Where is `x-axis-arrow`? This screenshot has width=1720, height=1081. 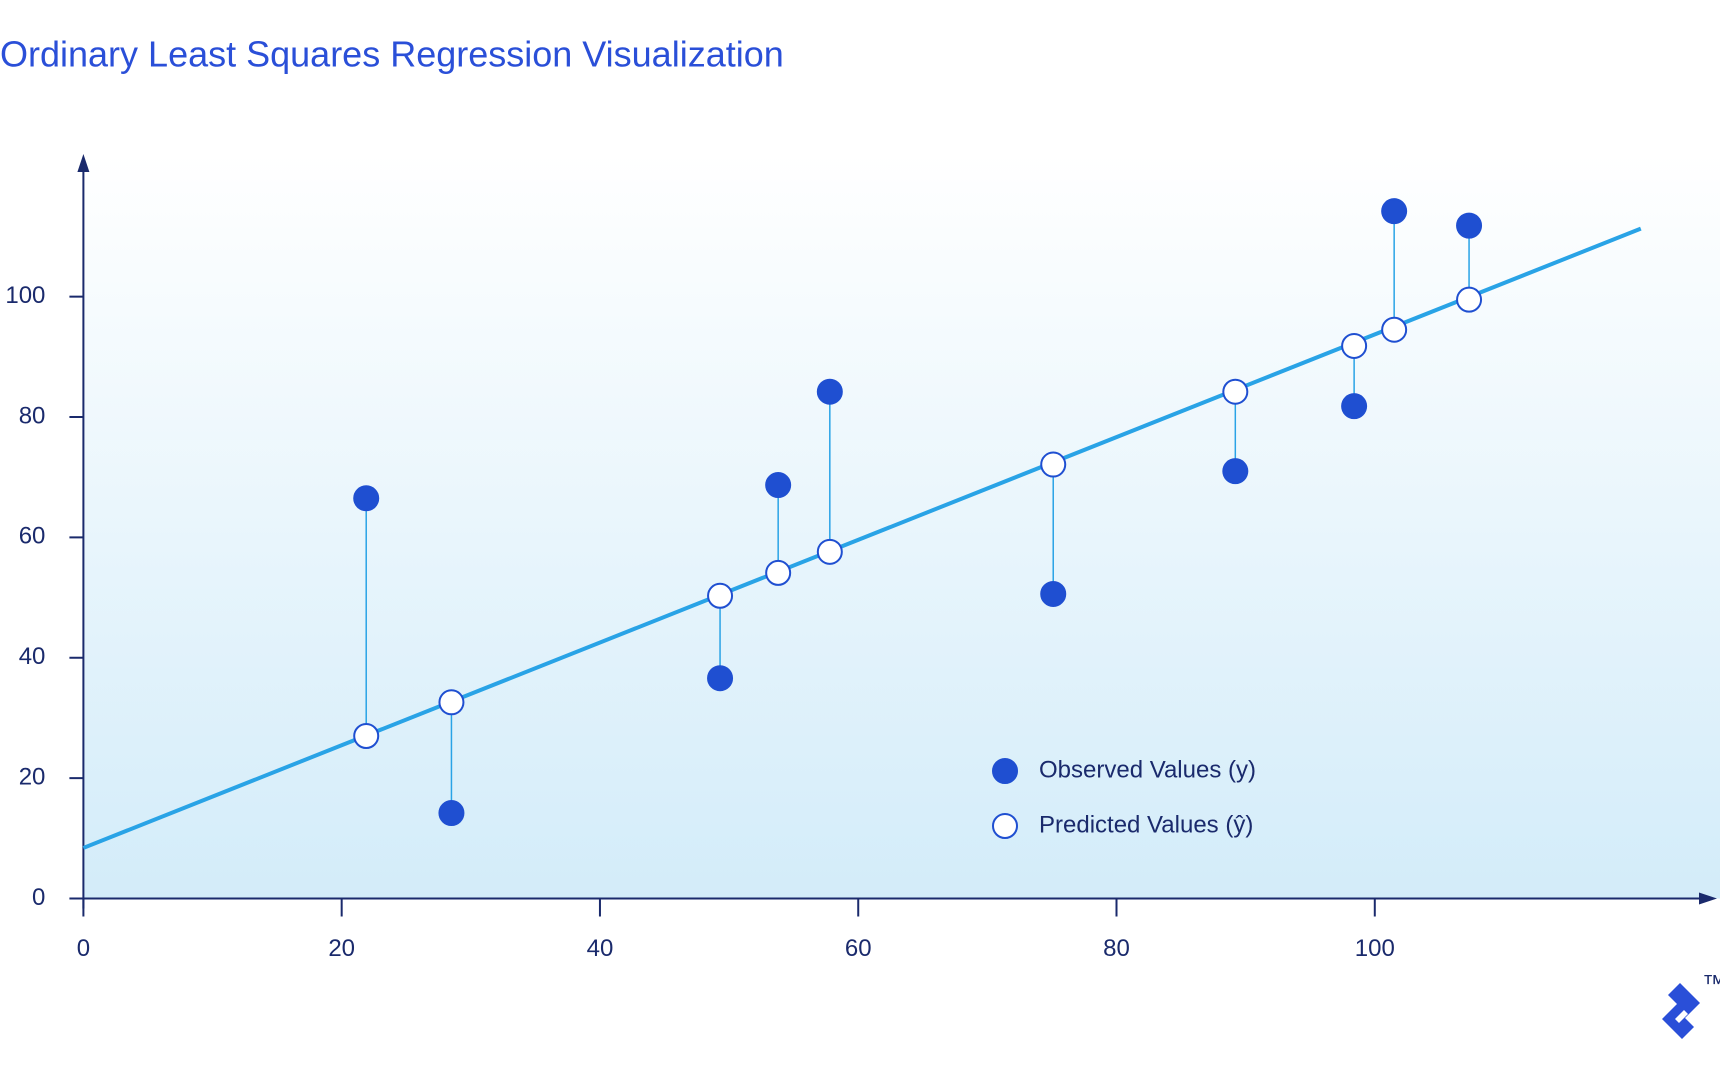 x-axis-arrow is located at coordinates (1708, 898).